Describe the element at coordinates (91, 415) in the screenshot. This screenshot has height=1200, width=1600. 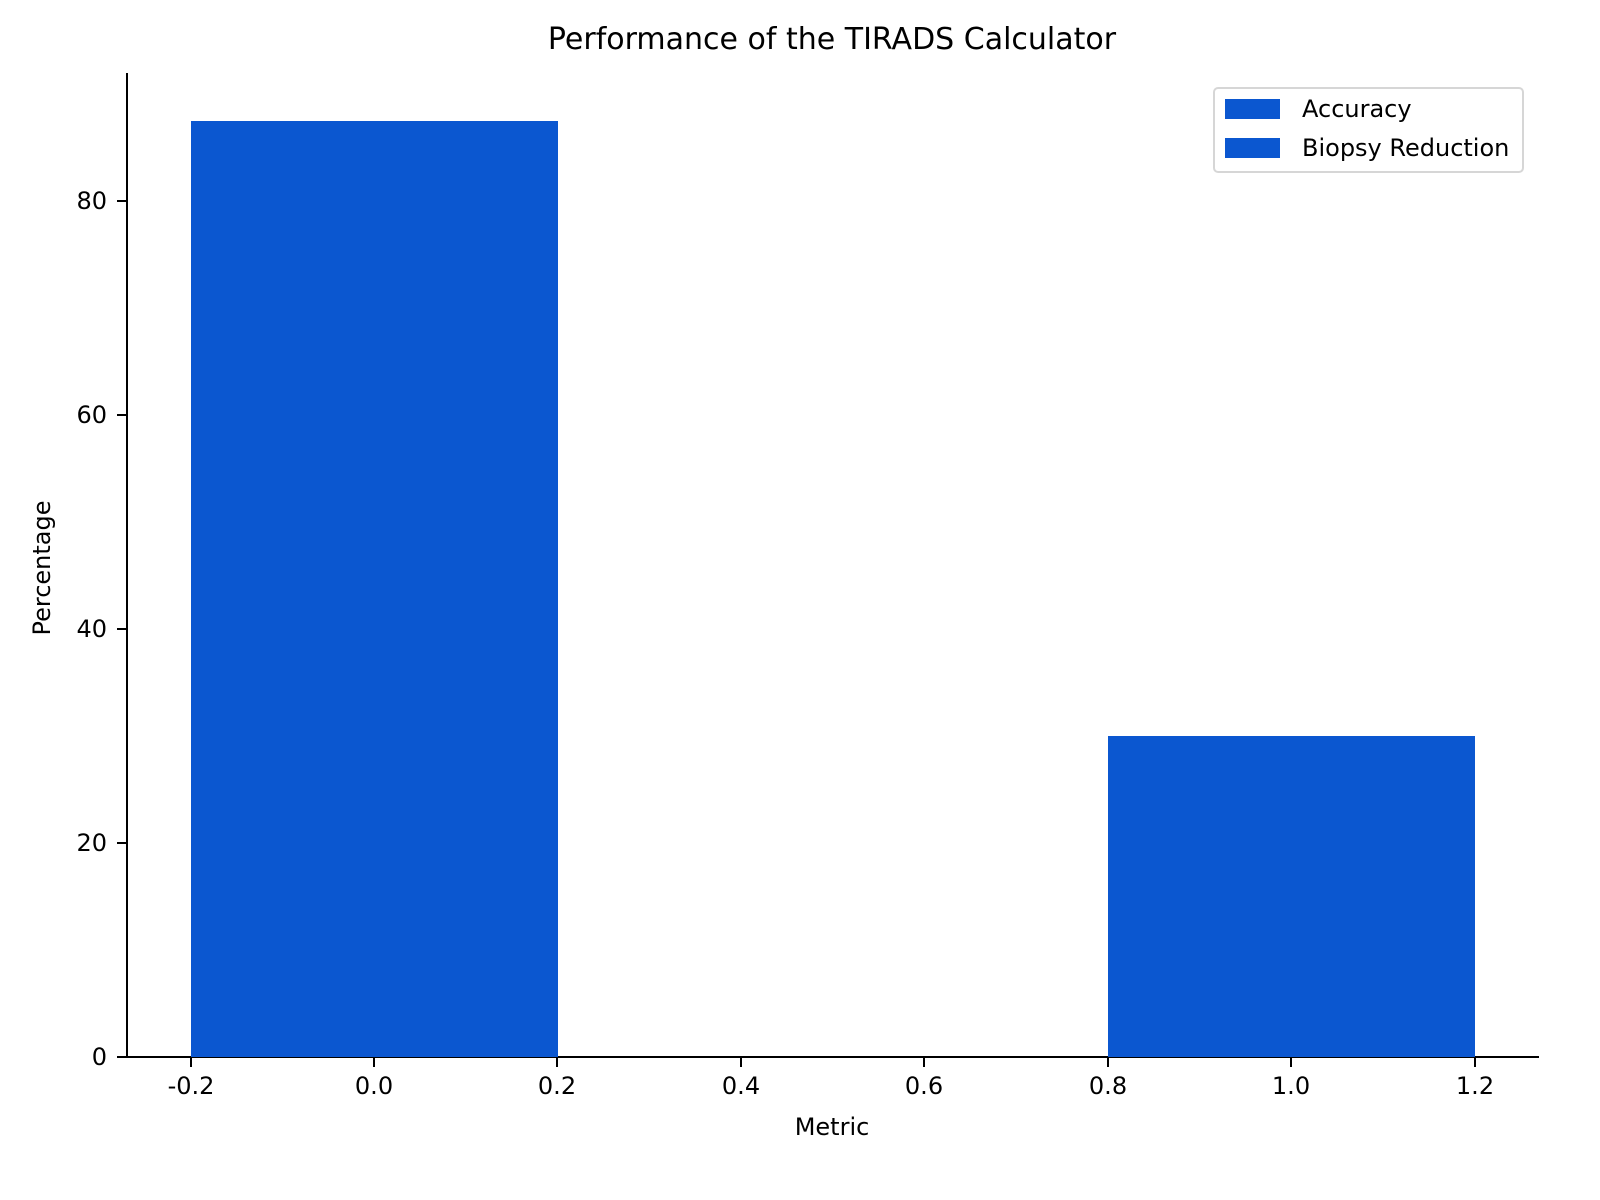
I see `y-tick-label: 60` at that location.